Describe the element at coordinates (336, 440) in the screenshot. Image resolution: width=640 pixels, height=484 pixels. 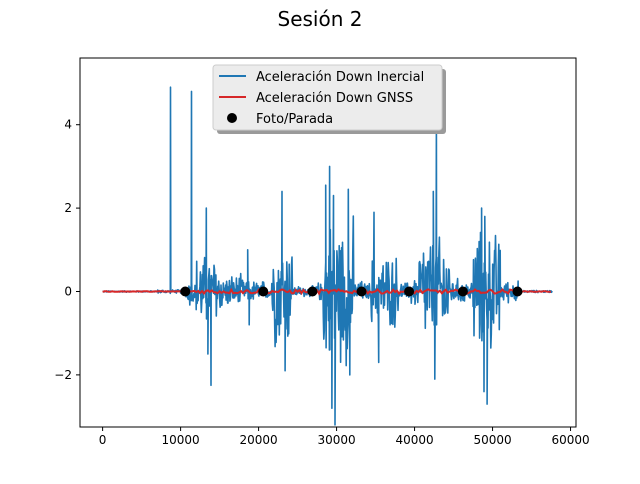
I see `x-tick-label: 30000` at that location.